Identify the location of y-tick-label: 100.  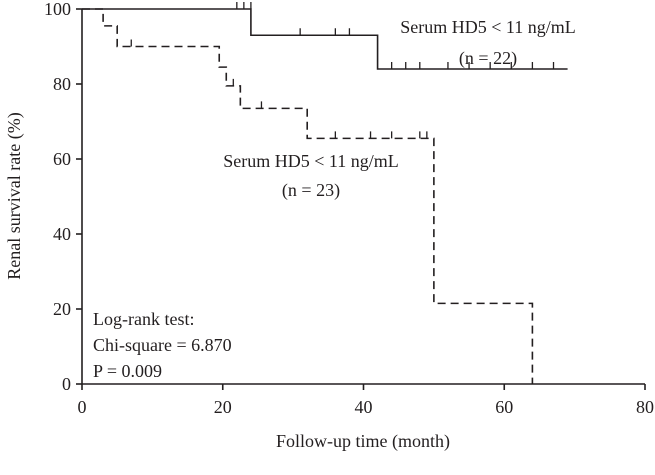
(57, 9).